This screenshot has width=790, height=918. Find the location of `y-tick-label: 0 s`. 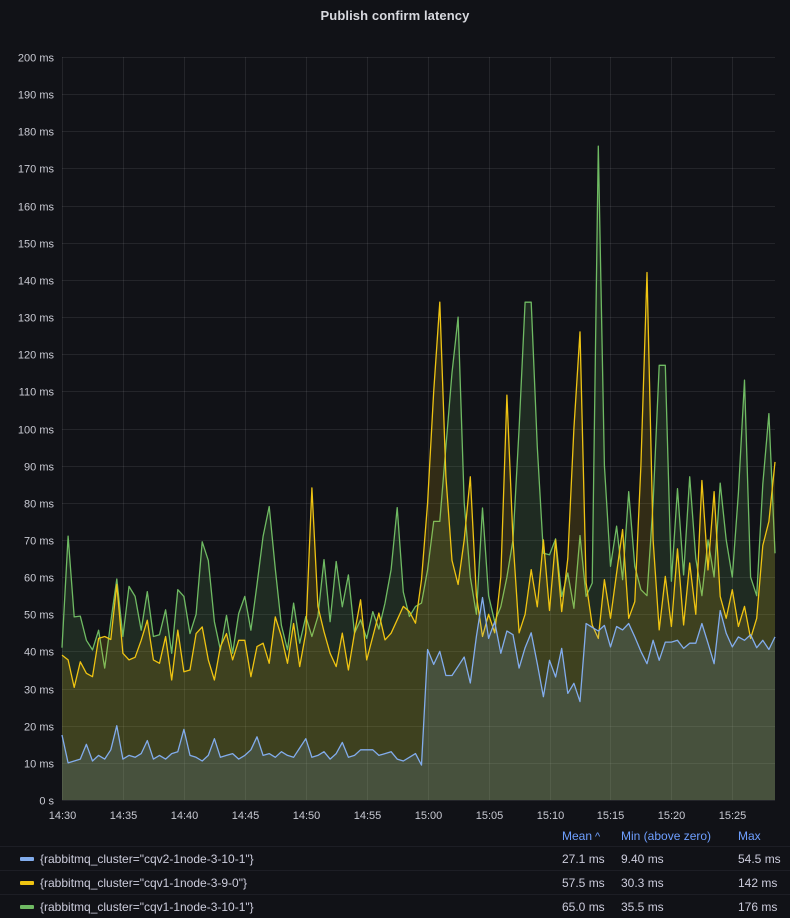

y-tick-label: 0 s is located at coordinates (46, 802).